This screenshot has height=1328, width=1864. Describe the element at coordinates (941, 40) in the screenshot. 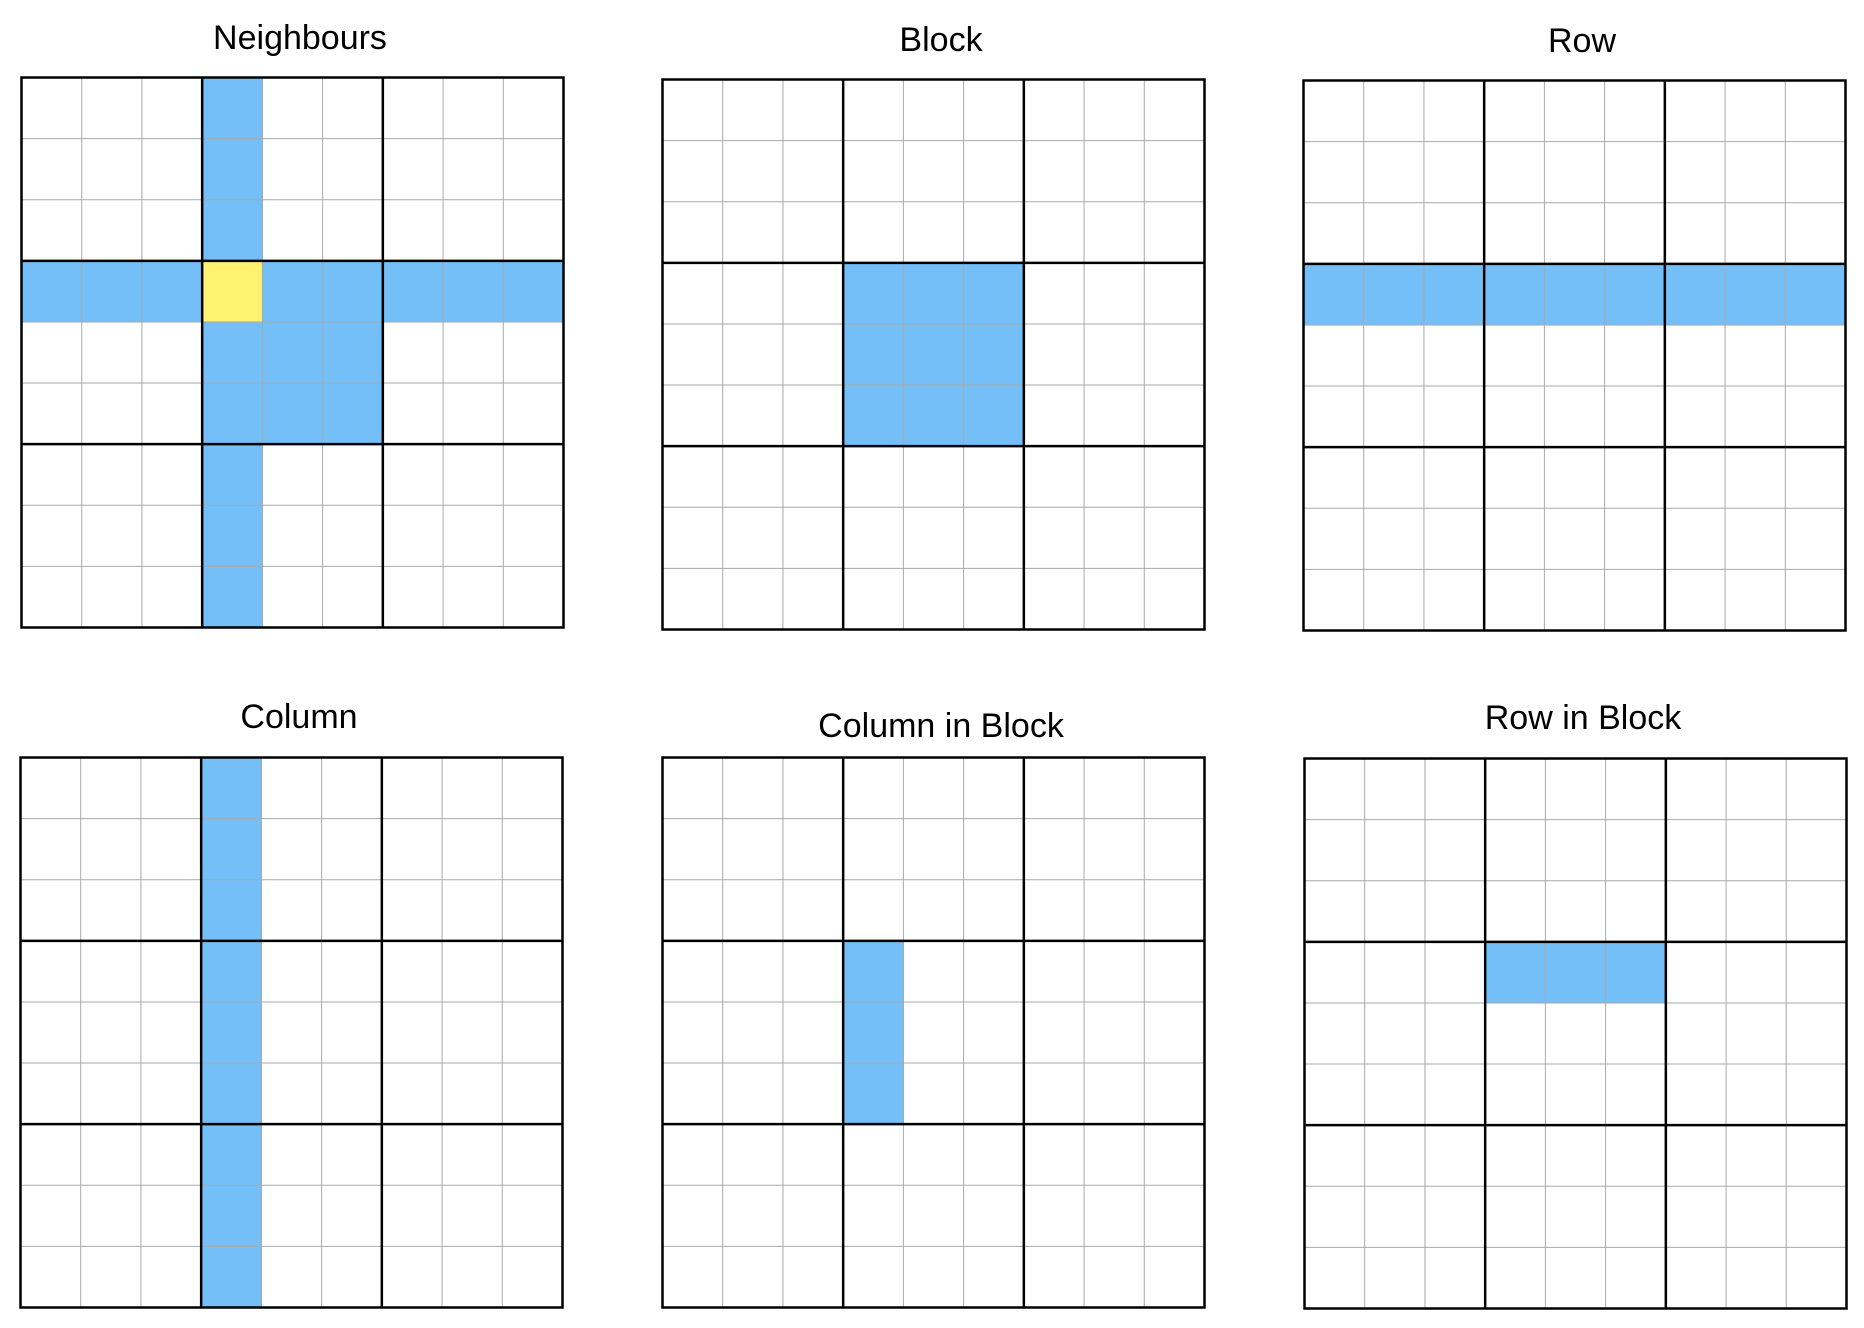

I see `panel-title: Block` at that location.